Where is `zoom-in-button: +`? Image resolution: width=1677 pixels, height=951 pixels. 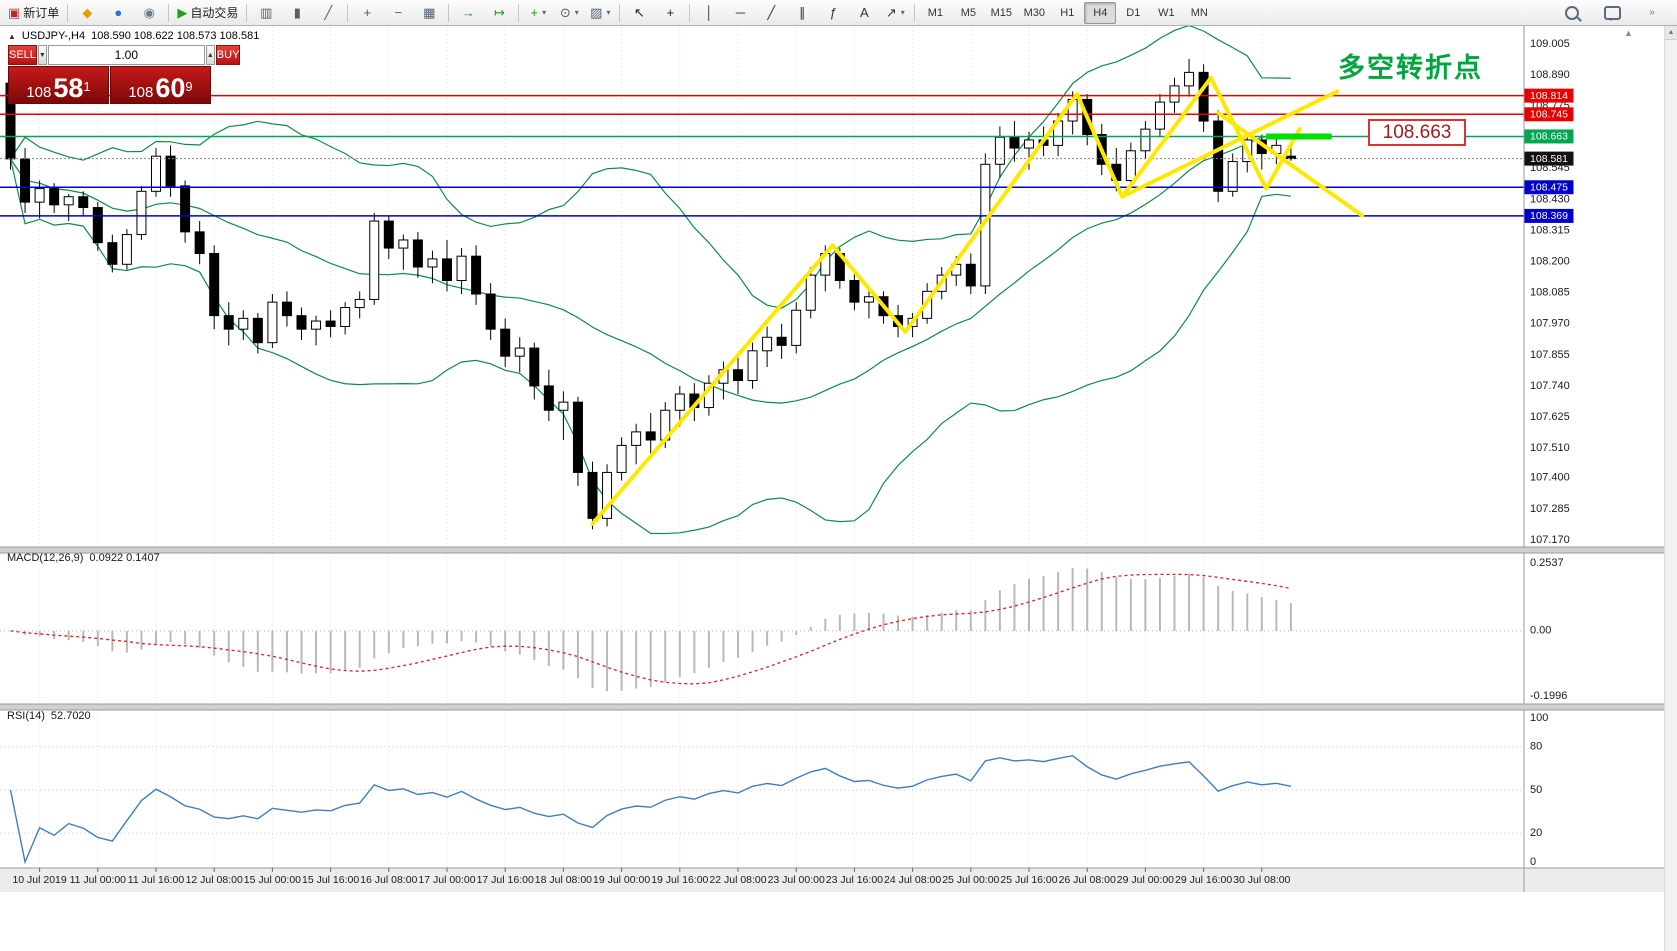 zoom-in-button: + is located at coordinates (367, 13).